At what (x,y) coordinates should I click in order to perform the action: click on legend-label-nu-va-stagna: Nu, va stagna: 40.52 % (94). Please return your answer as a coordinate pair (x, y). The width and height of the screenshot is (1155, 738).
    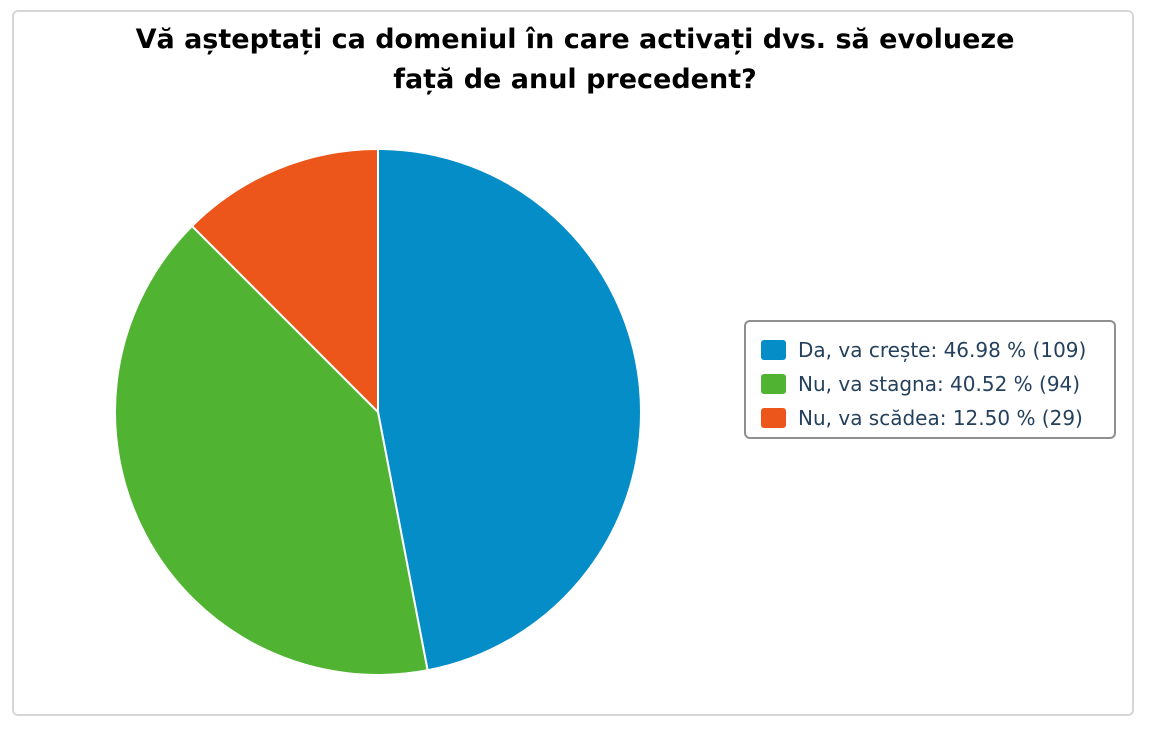
    Looking at the image, I should click on (939, 384).